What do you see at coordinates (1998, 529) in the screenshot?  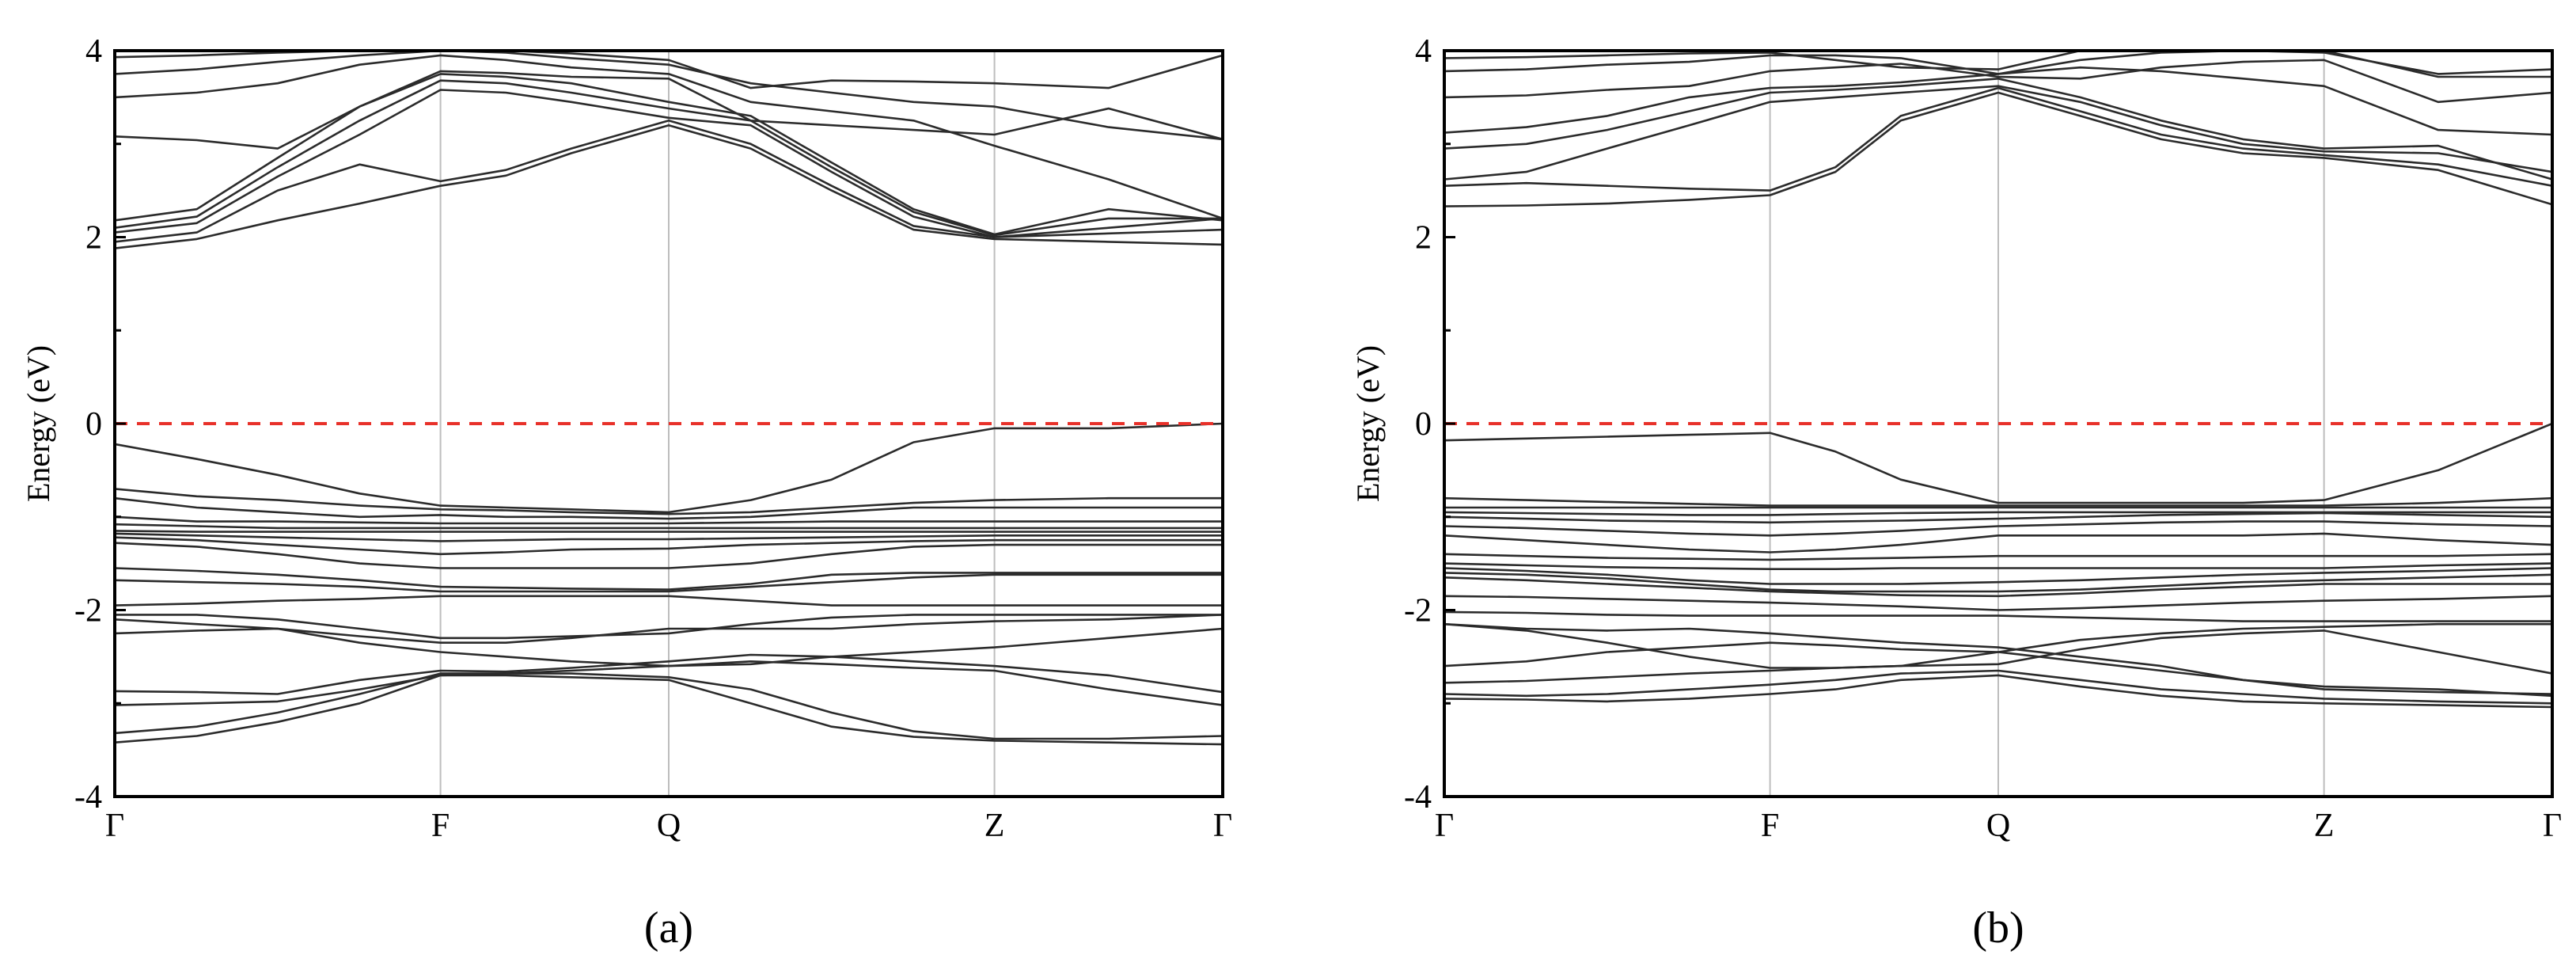 I see `band-v6` at bounding box center [1998, 529].